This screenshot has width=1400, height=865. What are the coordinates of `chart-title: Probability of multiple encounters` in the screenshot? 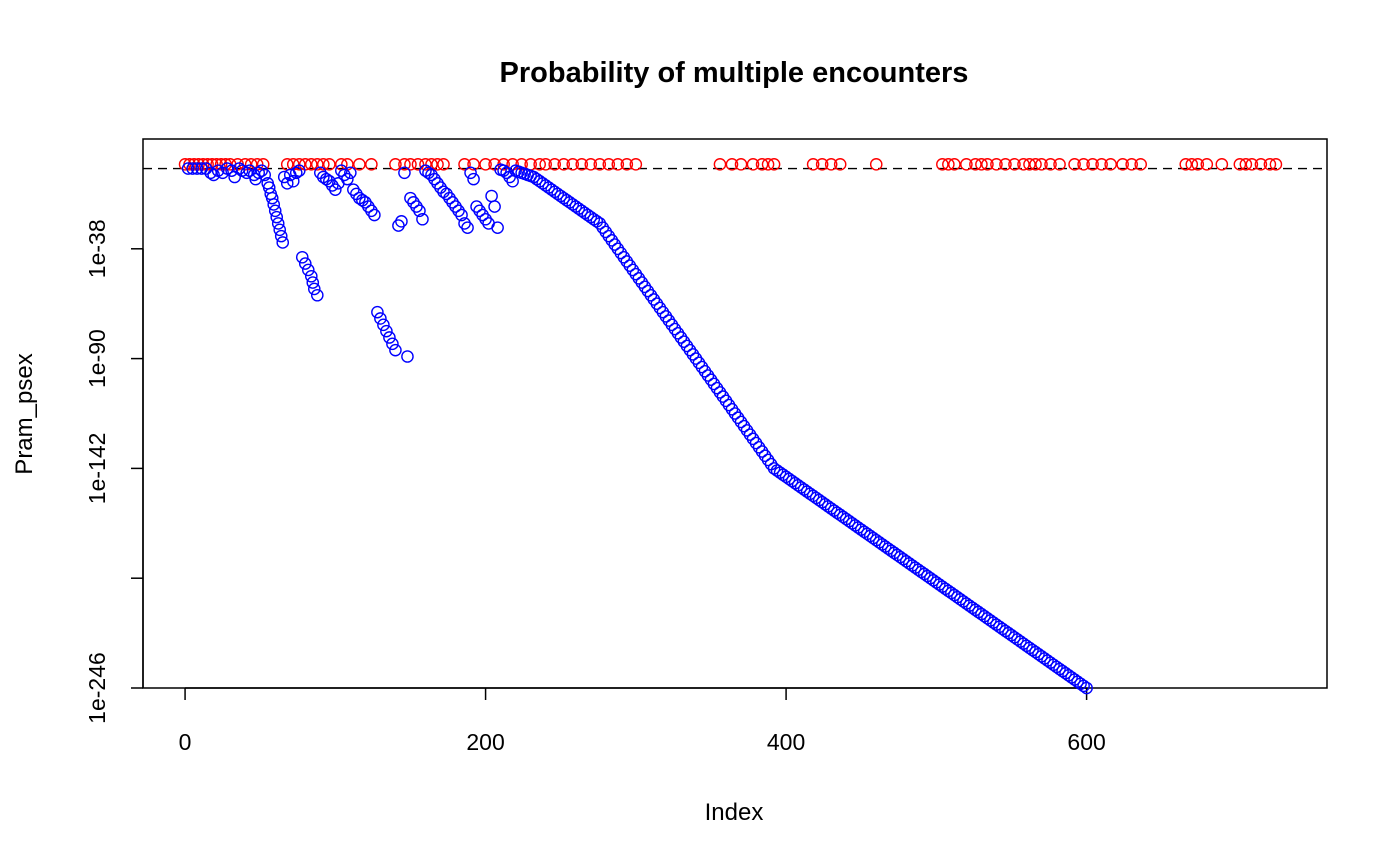 It's located at (734, 73).